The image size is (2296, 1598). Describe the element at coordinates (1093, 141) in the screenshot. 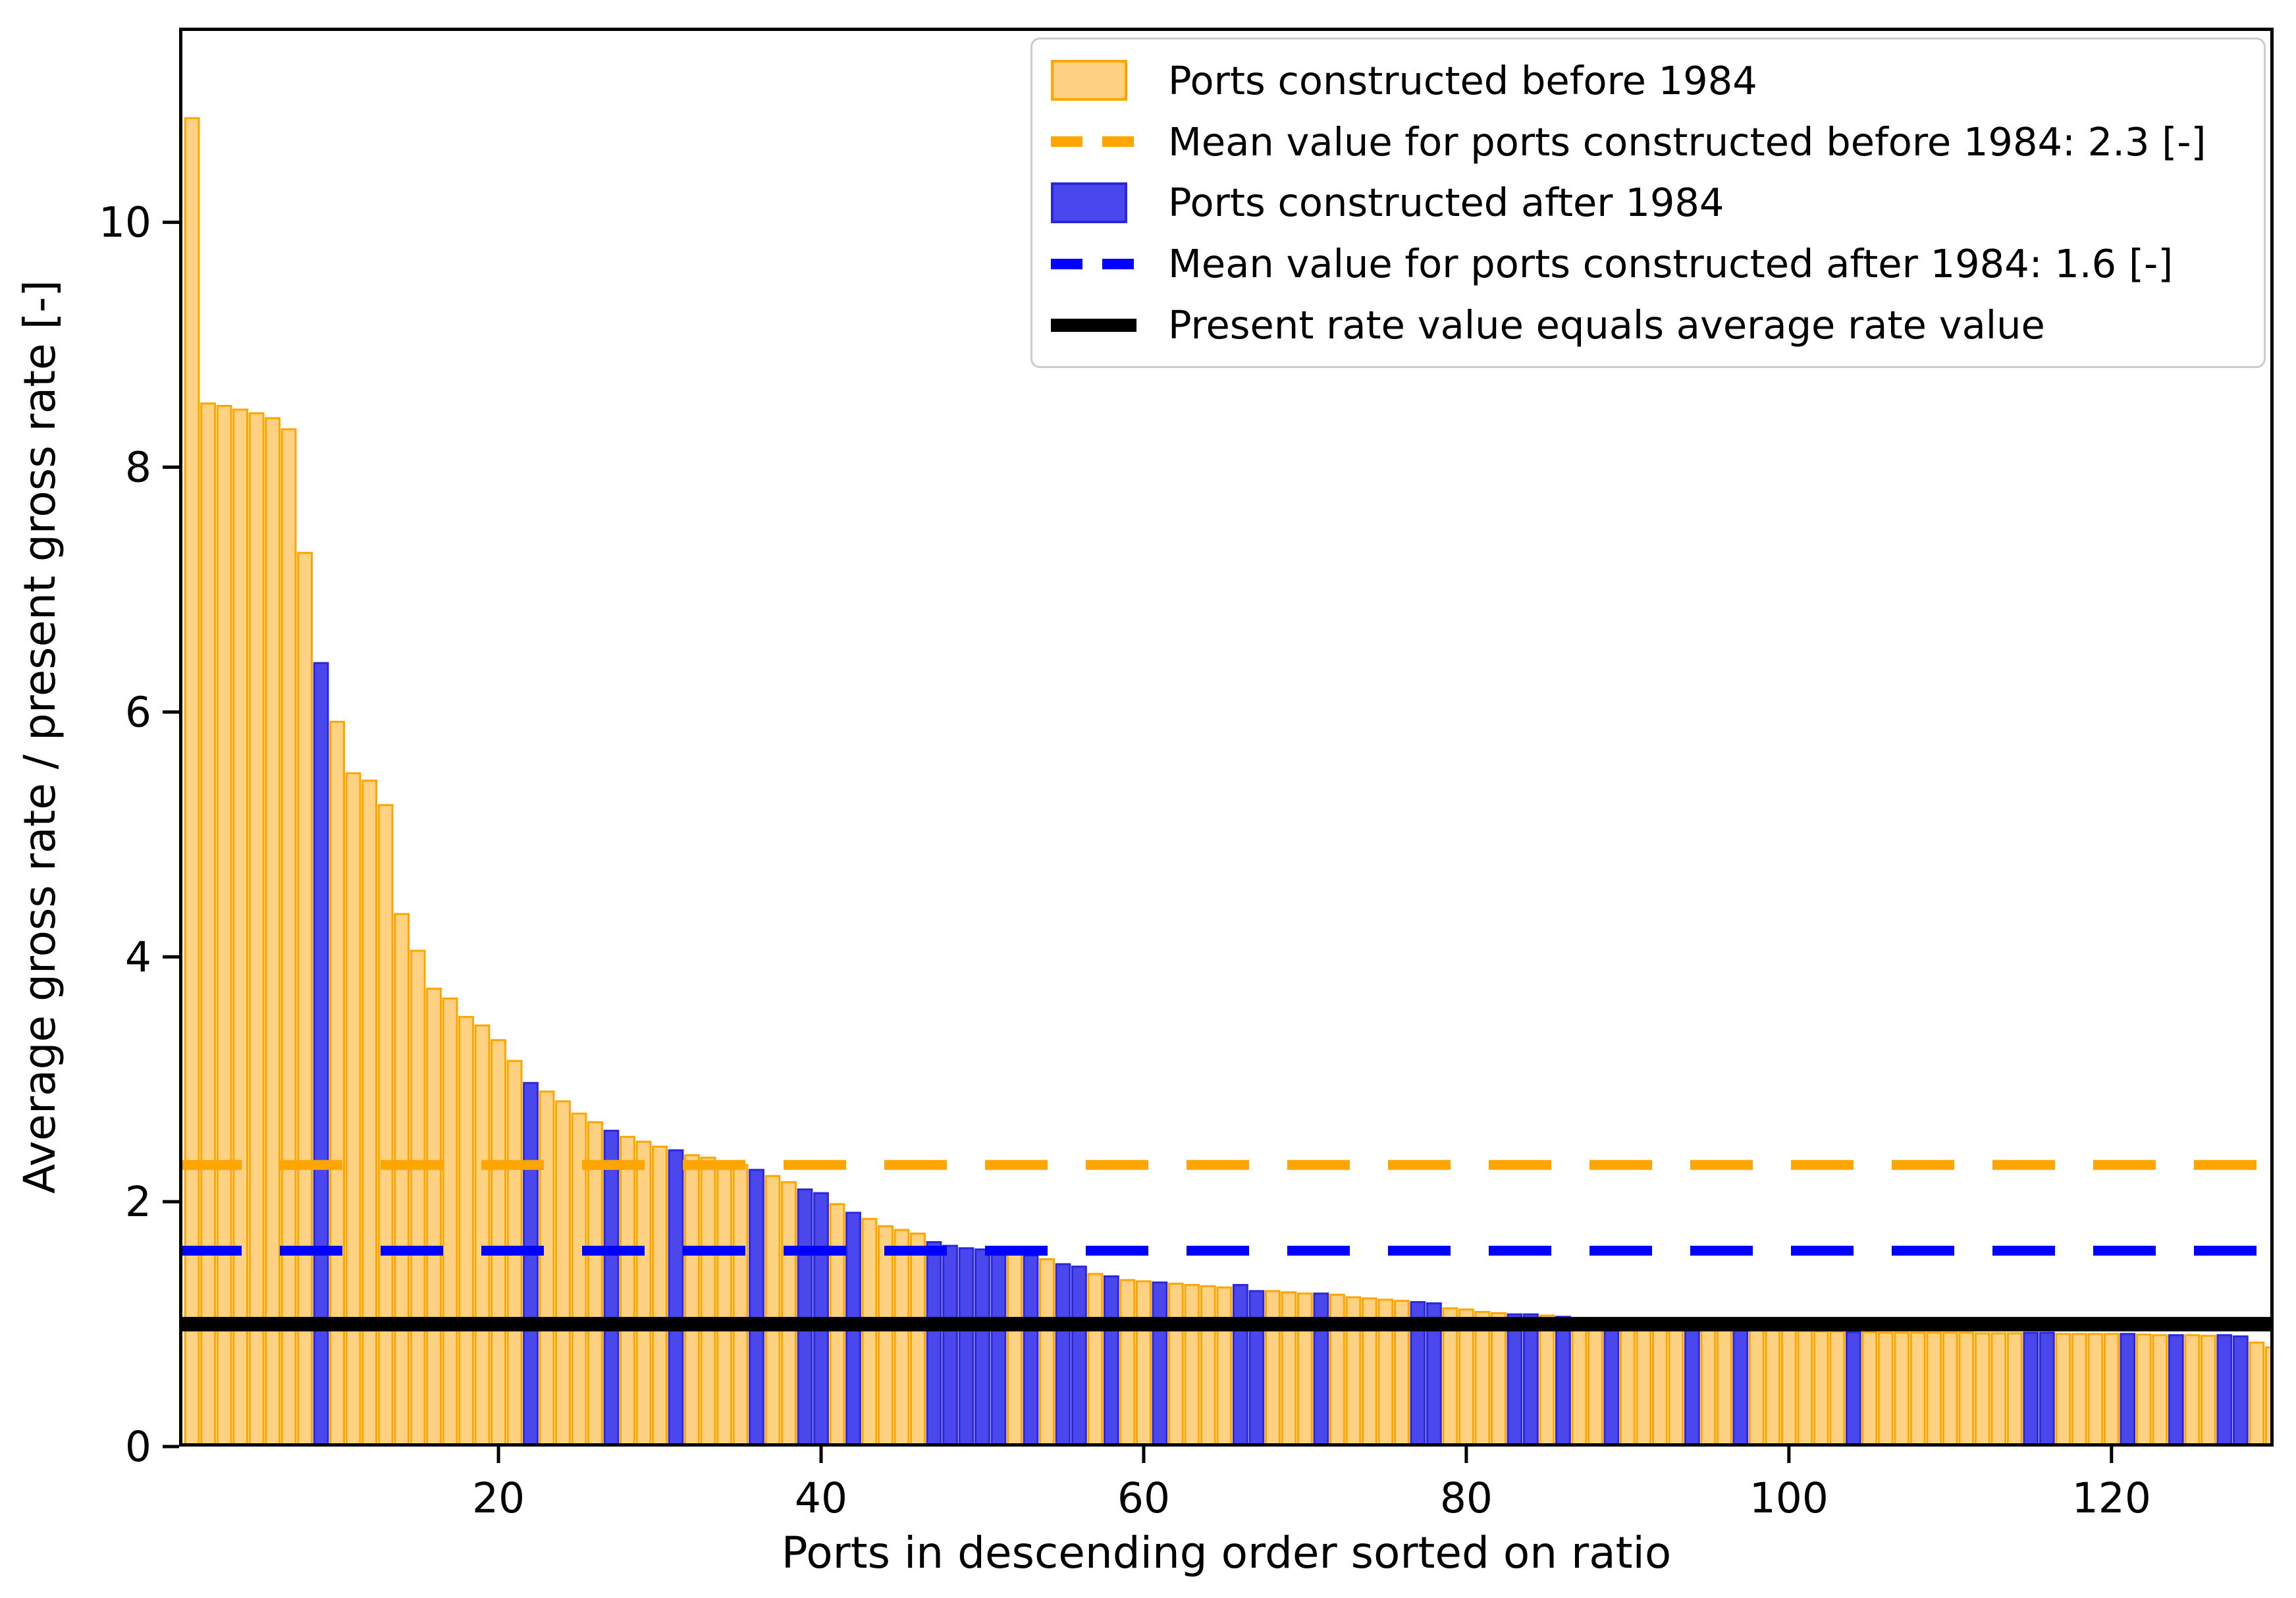

I see `orange-dashed-line-icon` at that location.